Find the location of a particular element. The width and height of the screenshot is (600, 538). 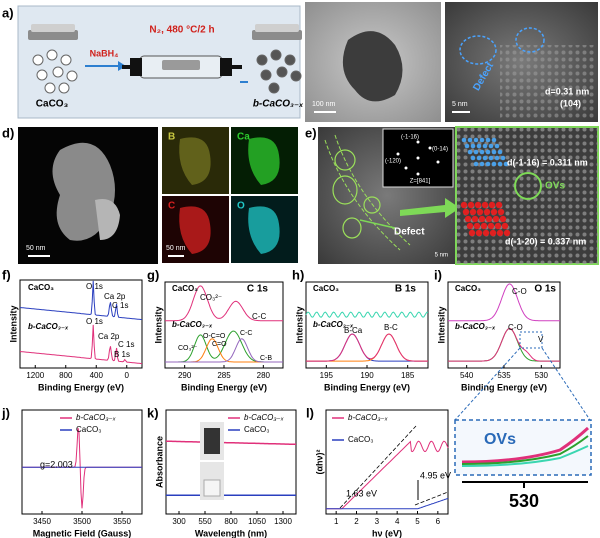

x-tick-label: 540 is located at coordinates (467, 375).